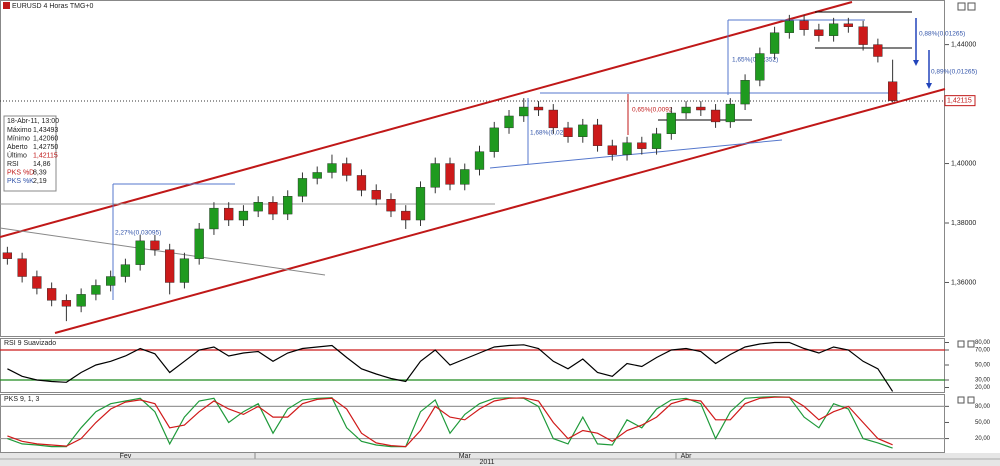  Describe the element at coordinates (755, 60) in the screenshot. I see `annotation: 1,65%(0,02352)` at that location.